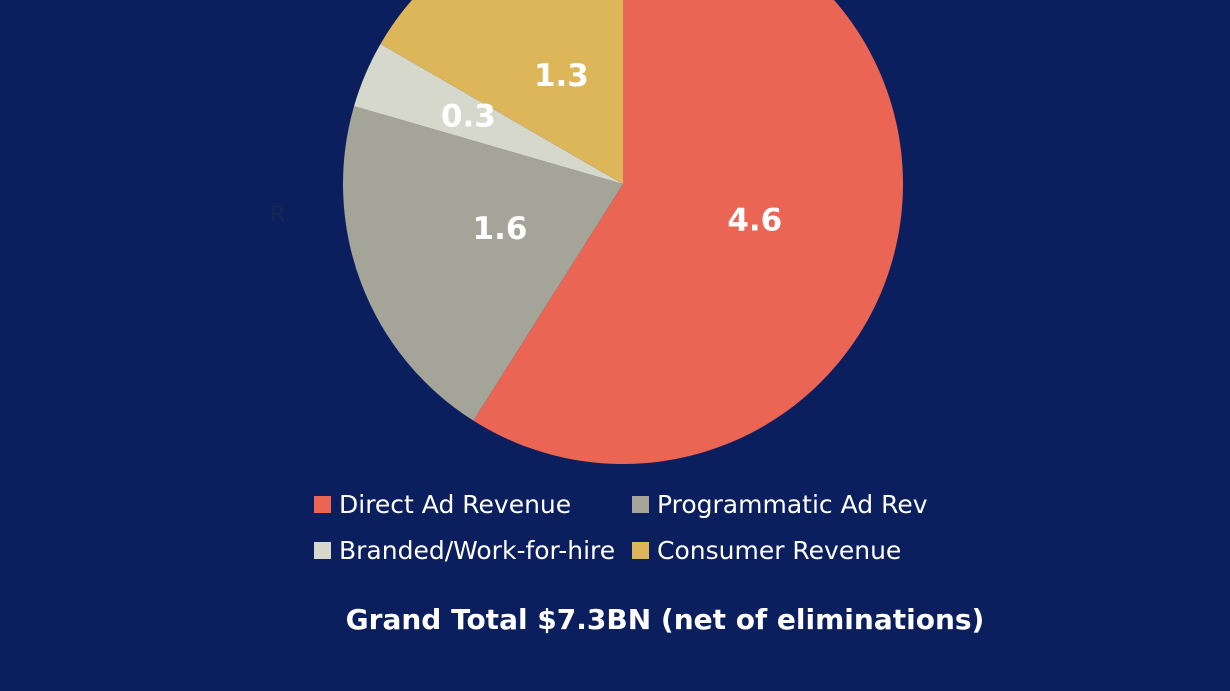  What do you see at coordinates (754, 221) in the screenshot?
I see `pie-value-label-direct-ad-revenue: 4.6` at bounding box center [754, 221].